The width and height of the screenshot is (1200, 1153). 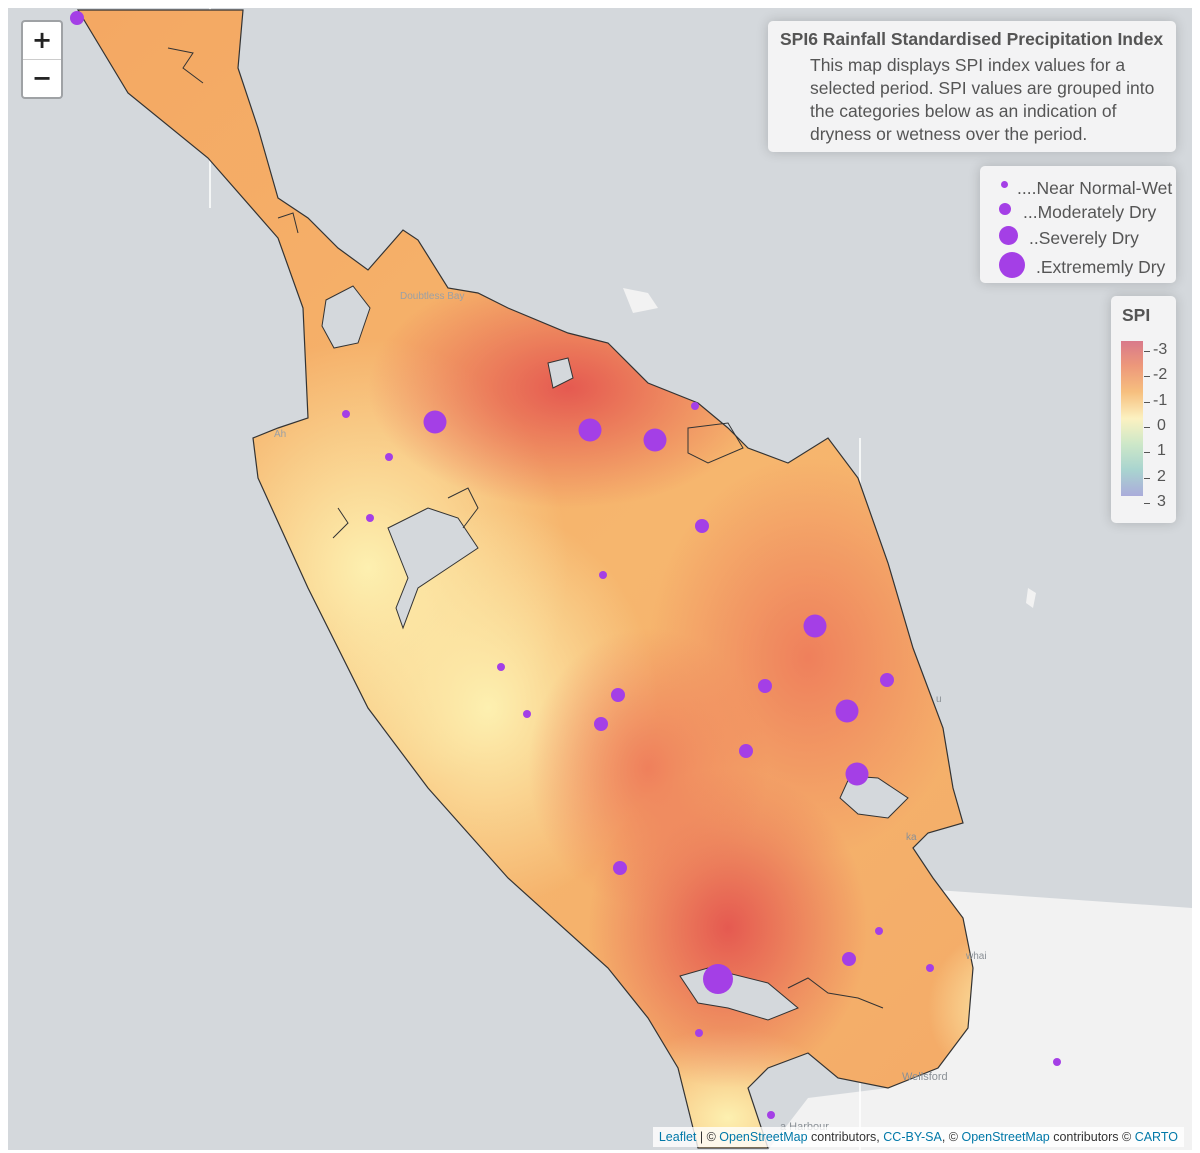 I want to click on place-label-wellsford: Wellsford, so click(x=925, y=1077).